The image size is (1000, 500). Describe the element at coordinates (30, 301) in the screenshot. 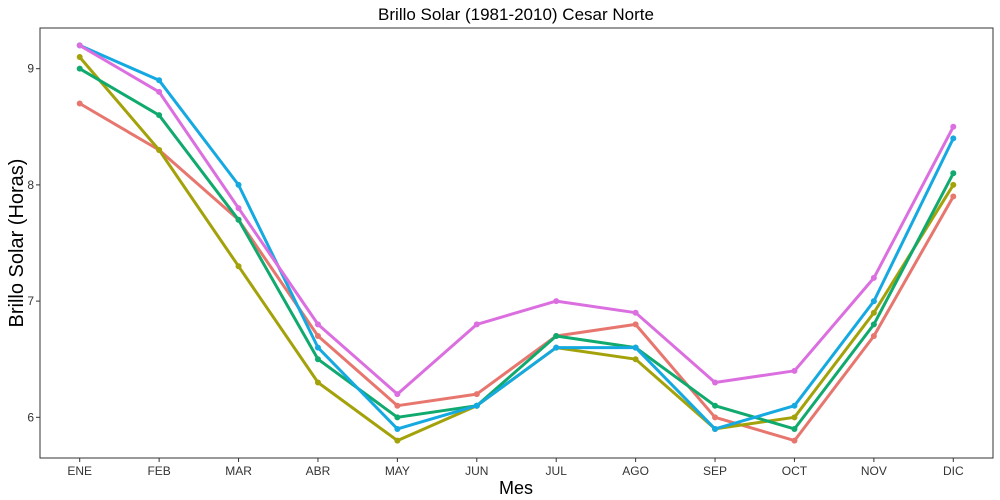

I see `y-tick-label: 7` at that location.